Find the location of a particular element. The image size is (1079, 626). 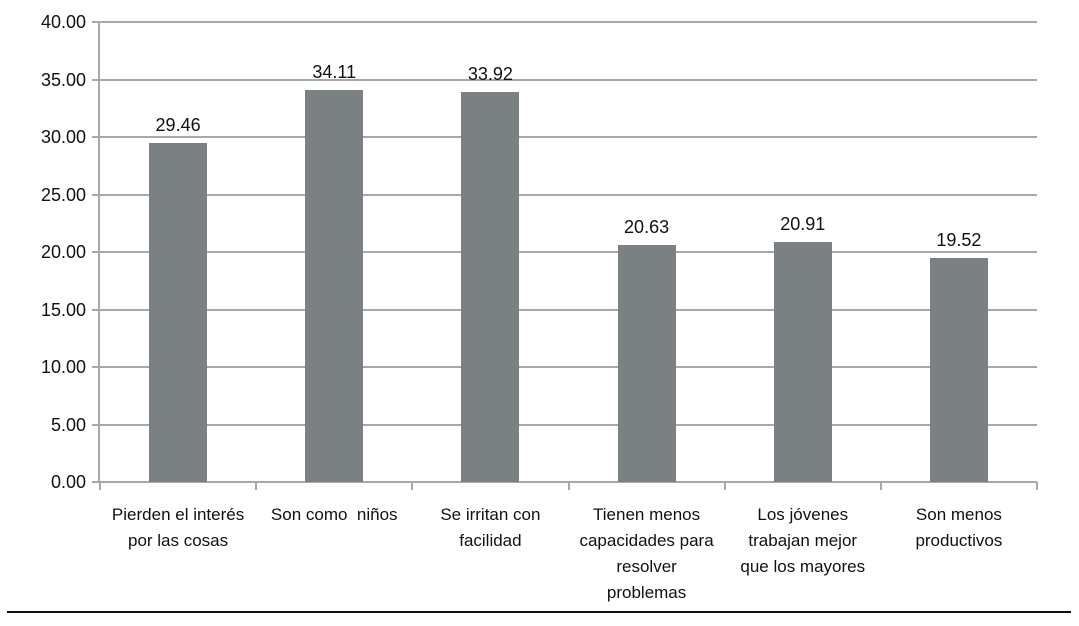

bottom-rule is located at coordinates (539, 612).